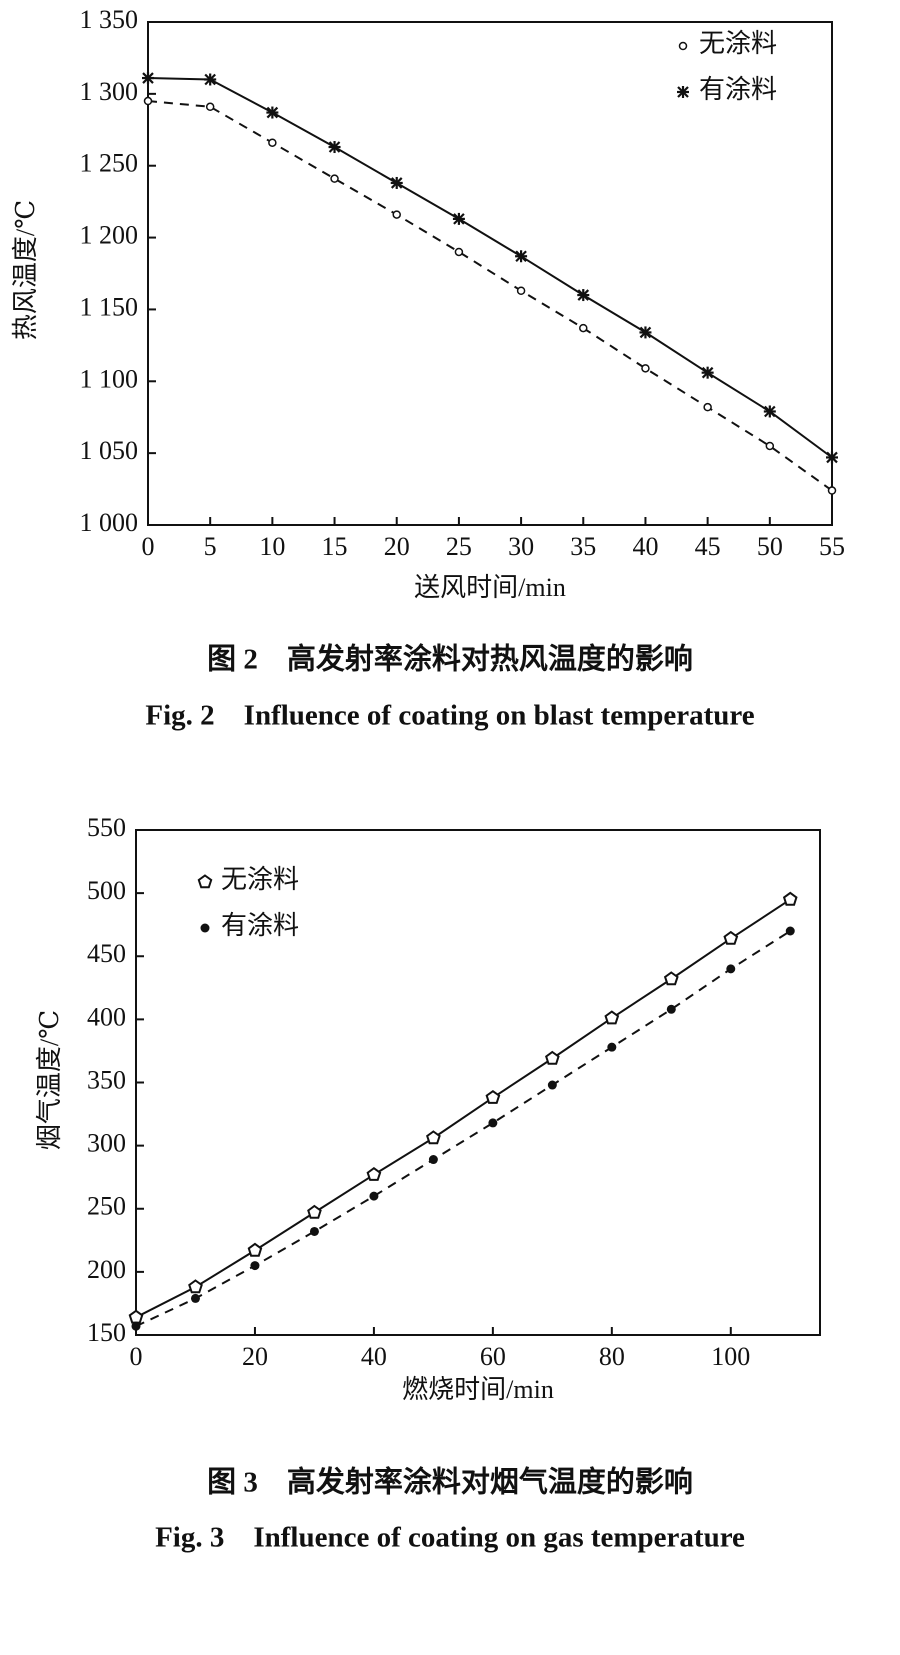 This screenshot has height=1655, width=900. I want to click on y-tick-label: 1 250, so click(109, 163).